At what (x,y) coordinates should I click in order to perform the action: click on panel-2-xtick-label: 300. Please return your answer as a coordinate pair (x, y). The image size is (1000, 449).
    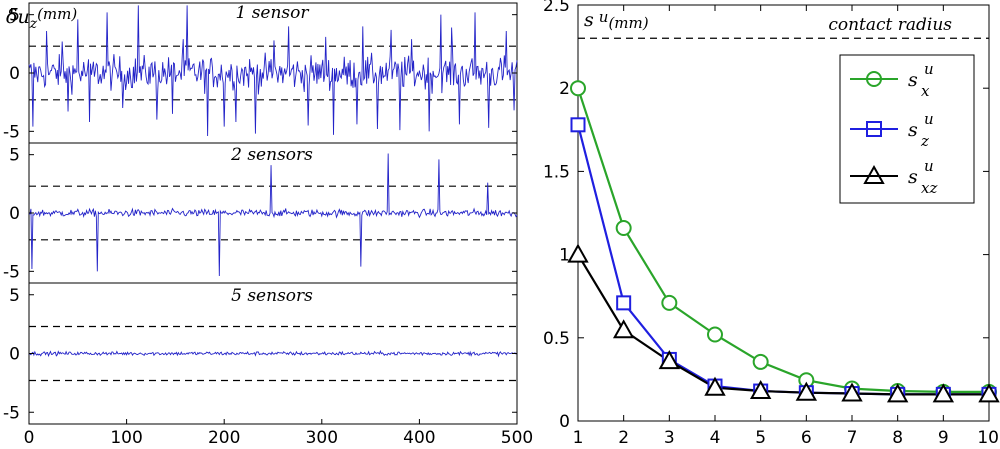
    Looking at the image, I should click on (322, 436).